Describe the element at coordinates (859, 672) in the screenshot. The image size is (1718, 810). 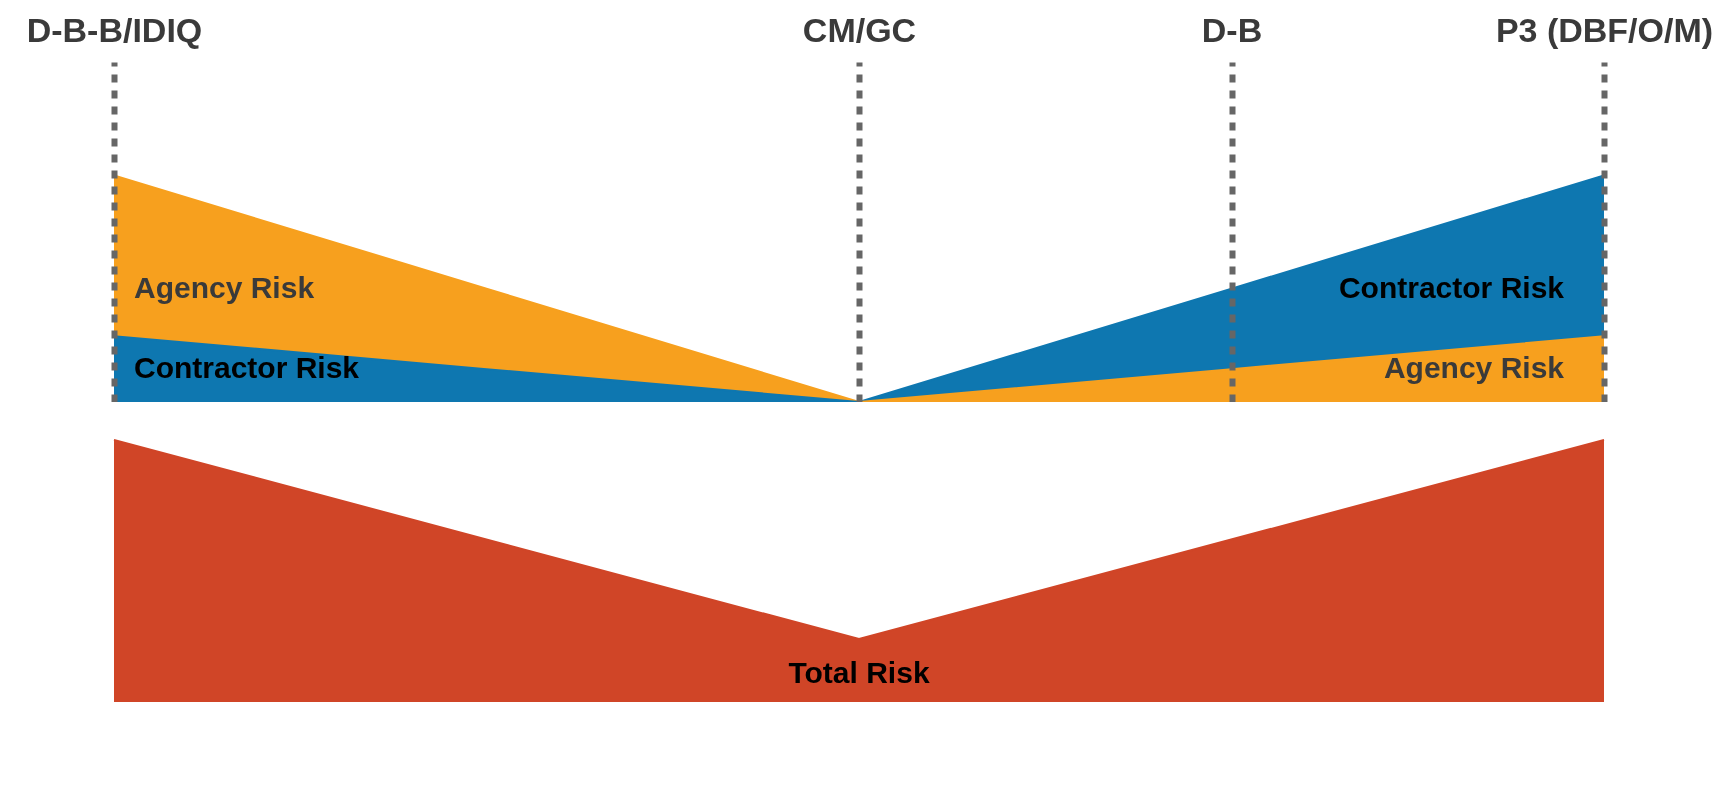
I see `series-label: Total Risk` at that location.